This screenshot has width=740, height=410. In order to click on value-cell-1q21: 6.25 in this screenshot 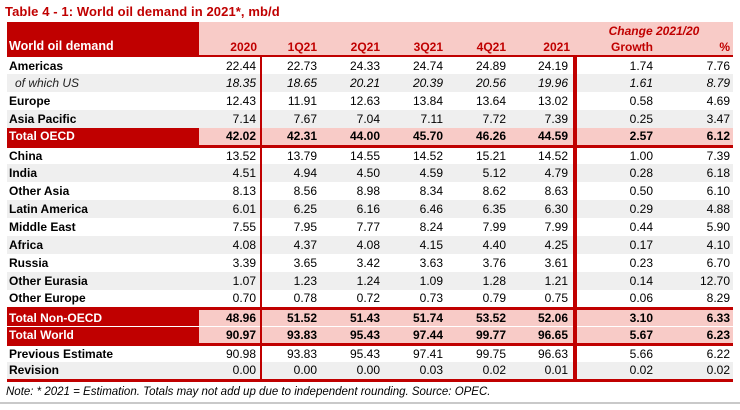, I will do `click(292, 209)`.